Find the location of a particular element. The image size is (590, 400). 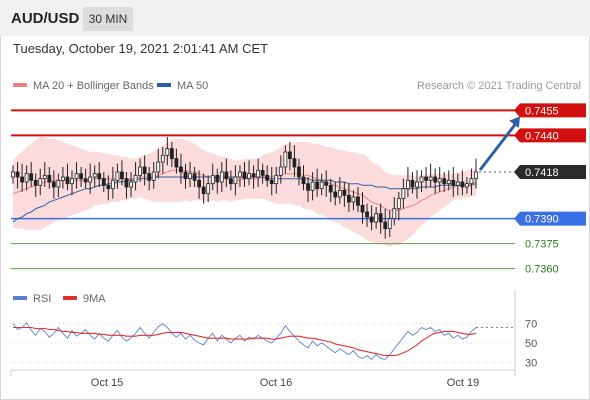

legend-label-bollinger: MA 20 + Bollinger Bands is located at coordinates (93, 86).